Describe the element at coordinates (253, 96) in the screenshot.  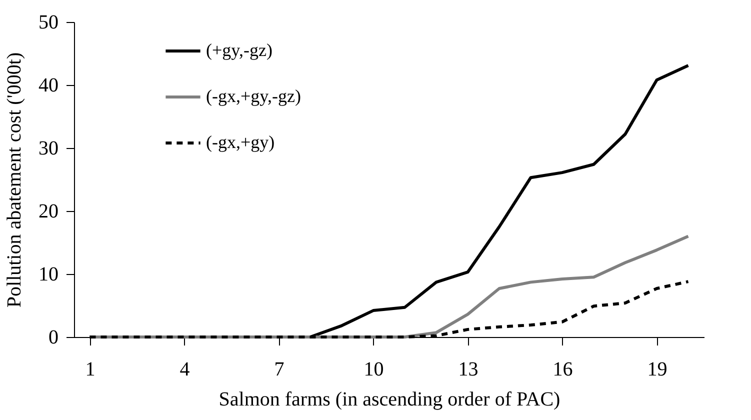
I see `legend-label: (-gx,+gy,-gz)` at that location.